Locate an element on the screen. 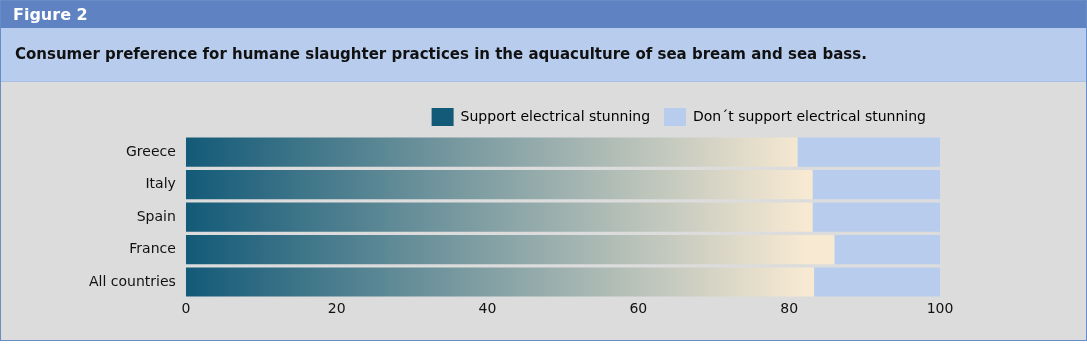  x-tick-label: 20 is located at coordinates (336, 308).